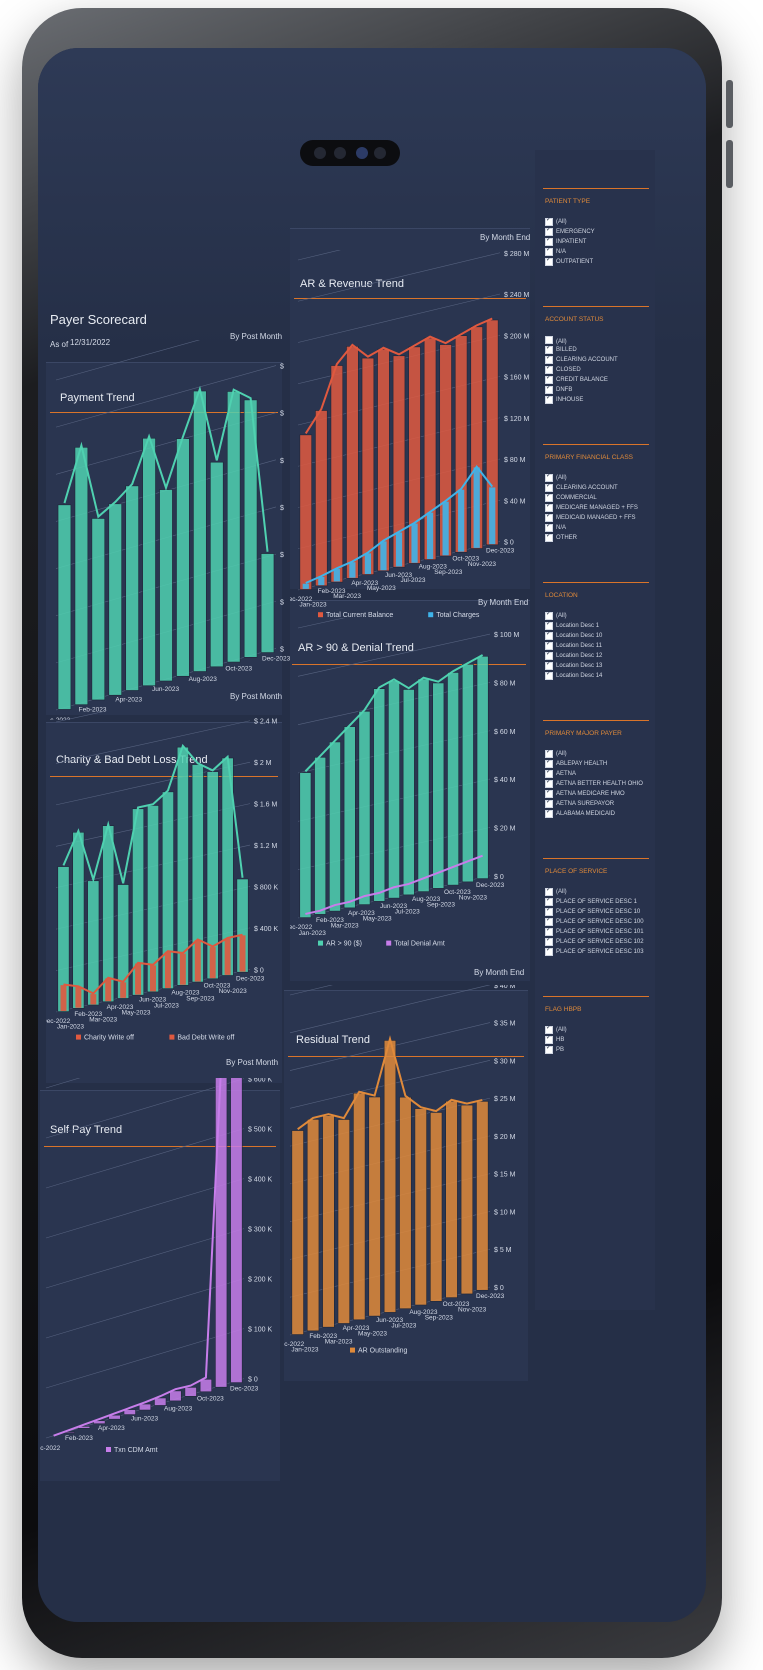 The height and width of the screenshot is (1670, 763). What do you see at coordinates (594, 922) in the screenshot?
I see `filter-checkbox-item: PLACE OF SERVICE DESC 100` at bounding box center [594, 922].